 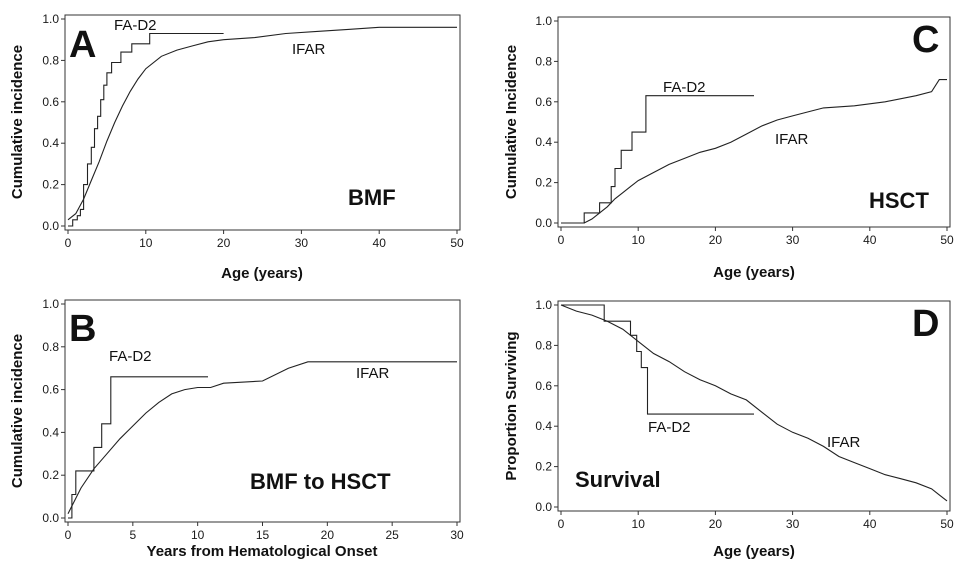 I want to click on x-tick-label: 25, so click(x=392, y=535).